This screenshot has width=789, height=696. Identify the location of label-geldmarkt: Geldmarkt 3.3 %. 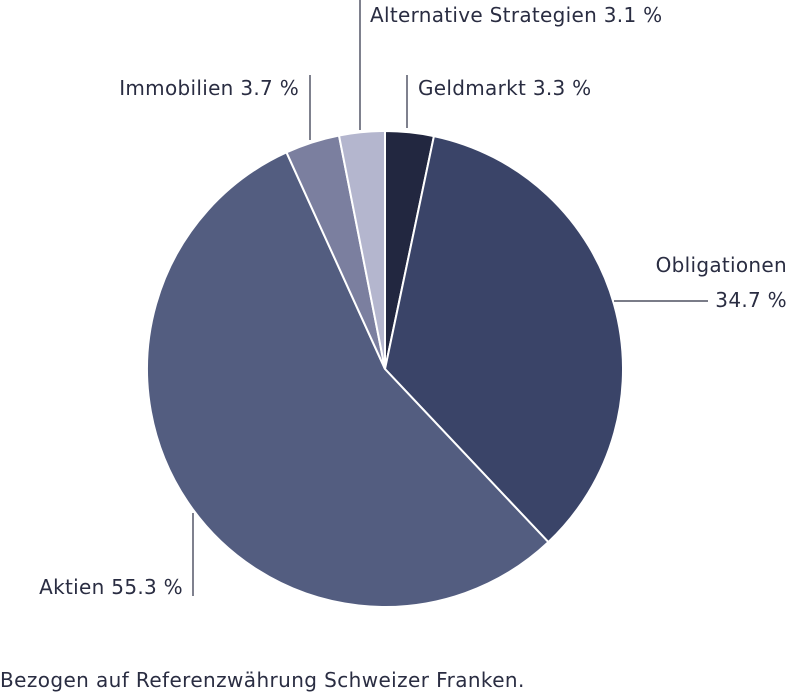
(504, 88).